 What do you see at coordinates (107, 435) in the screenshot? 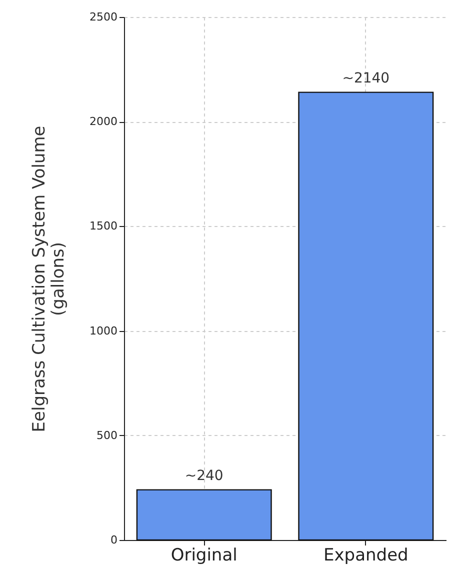
I see `y-tick-label: 500` at bounding box center [107, 435].